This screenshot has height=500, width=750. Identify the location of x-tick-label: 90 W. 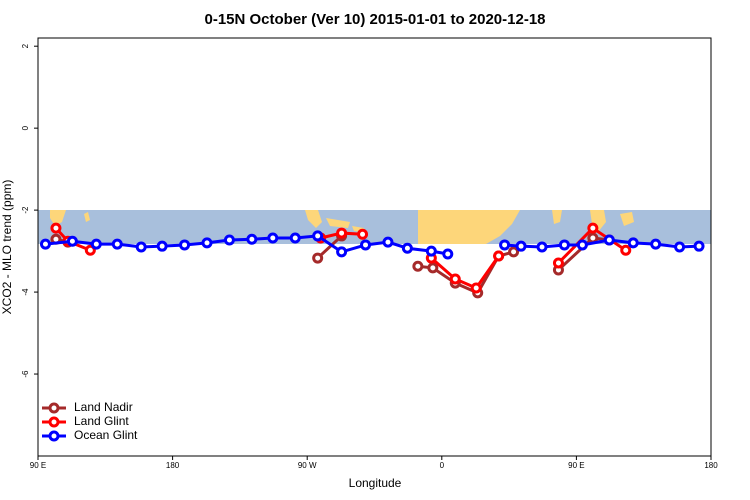
(307, 465).